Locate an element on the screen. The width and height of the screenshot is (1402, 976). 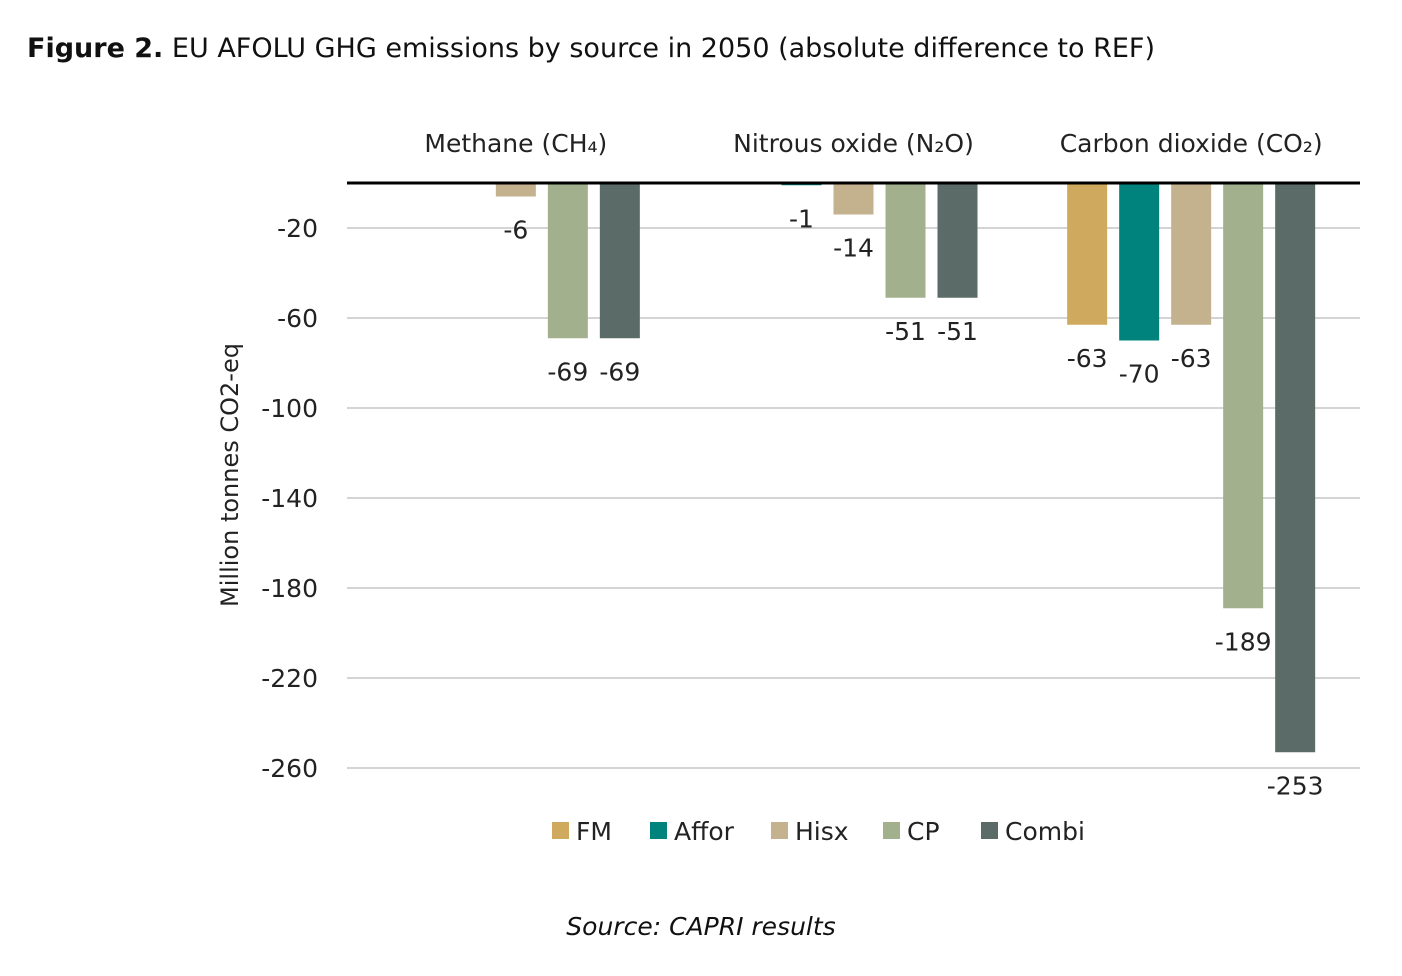
data-label: -1 is located at coordinates (801, 218).